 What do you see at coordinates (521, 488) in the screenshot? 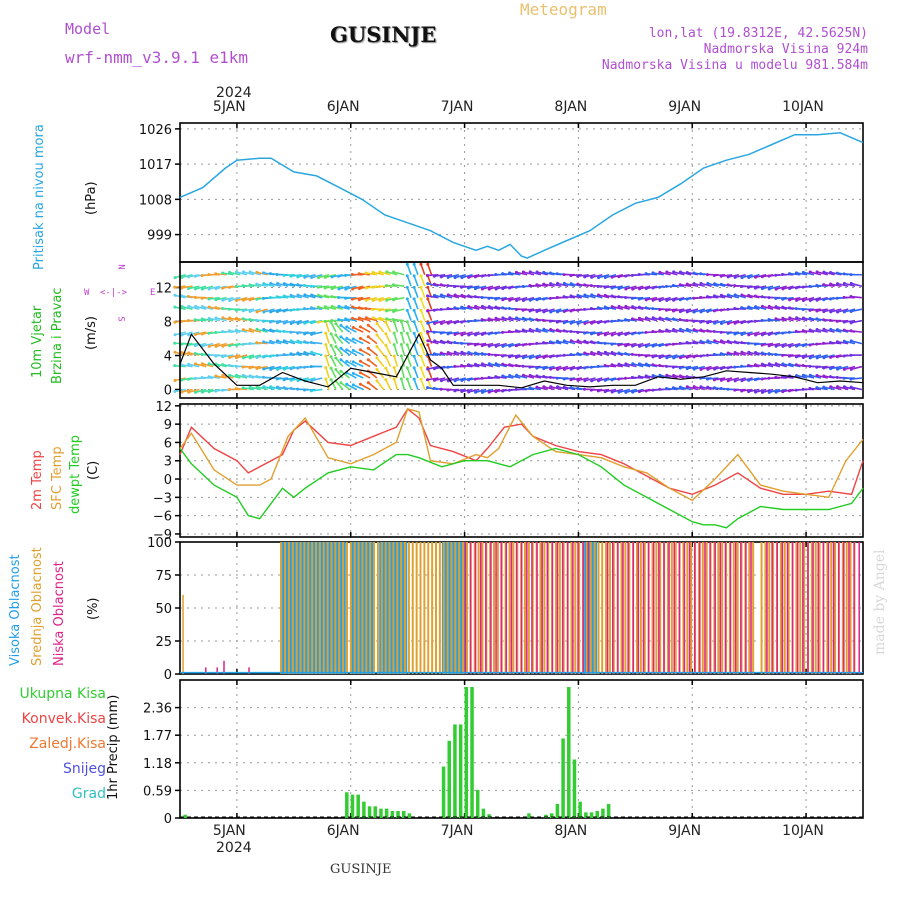
I see `dewpt-line` at bounding box center [521, 488].